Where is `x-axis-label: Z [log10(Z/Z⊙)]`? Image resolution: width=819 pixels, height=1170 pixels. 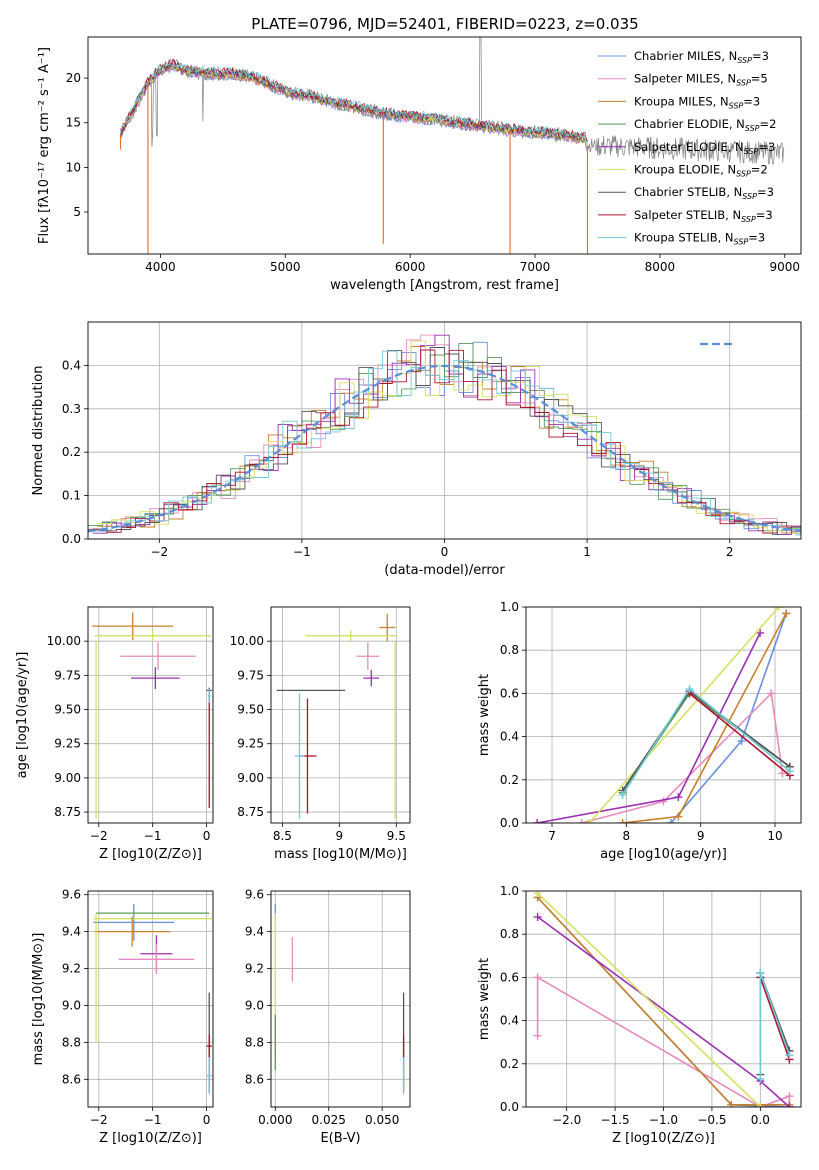
x-axis-label: Z [log10(Z/Z⊙)] is located at coordinates (150, 854).